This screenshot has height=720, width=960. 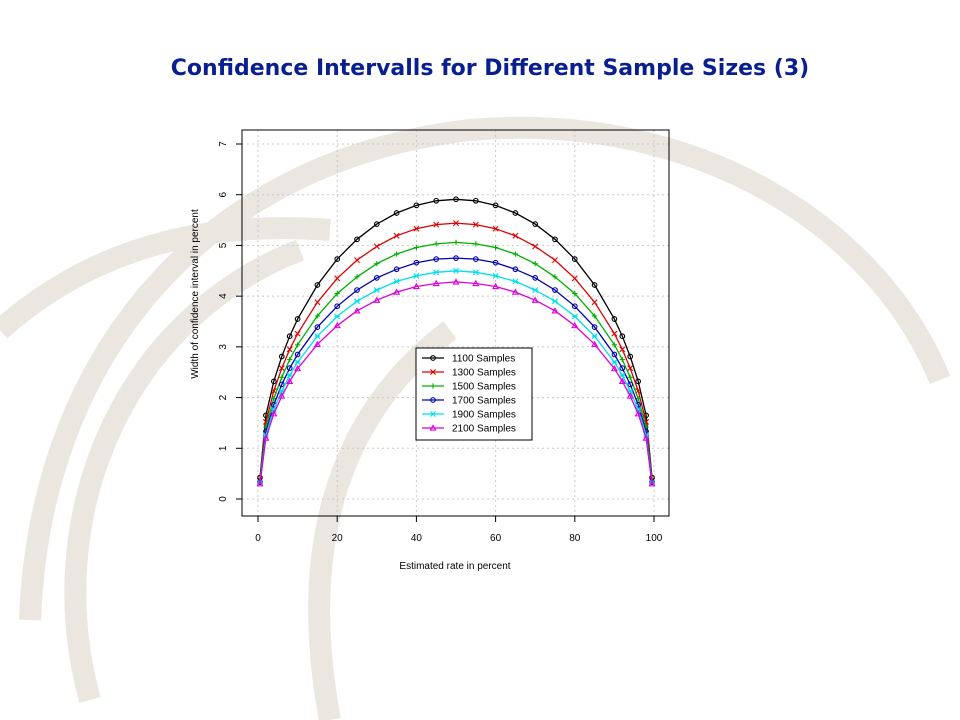 I want to click on legend-entry: 2100 Samples, so click(x=484, y=429).